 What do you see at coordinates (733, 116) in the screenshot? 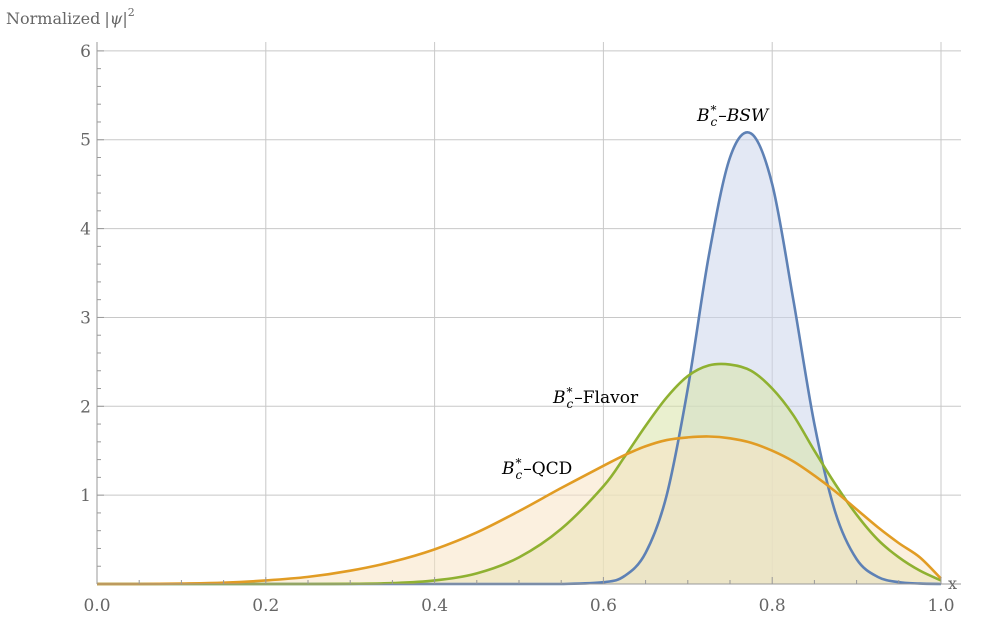
I see `curve-label-bsw: B* c–BSW` at bounding box center [733, 116].